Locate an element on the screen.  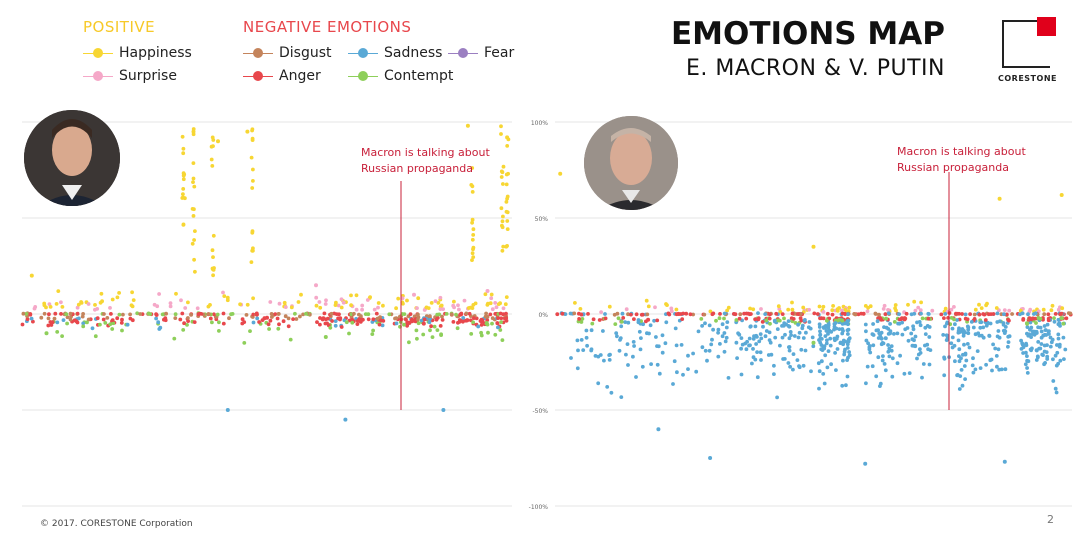
legend-item-fear: Fear is located at coordinates (481, 53).